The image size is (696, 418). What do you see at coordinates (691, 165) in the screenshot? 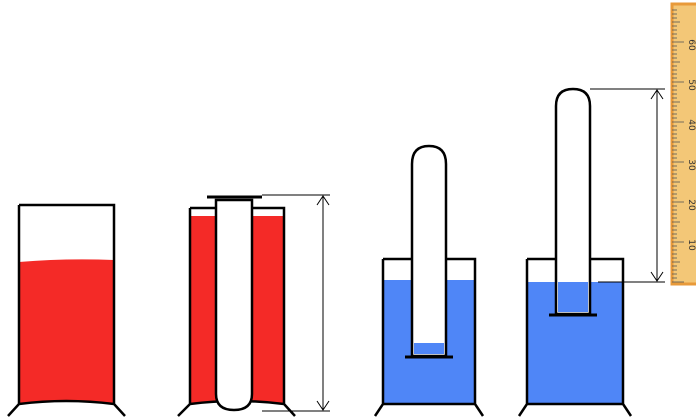
I see `ruler-tick-label: 30` at bounding box center [691, 165].